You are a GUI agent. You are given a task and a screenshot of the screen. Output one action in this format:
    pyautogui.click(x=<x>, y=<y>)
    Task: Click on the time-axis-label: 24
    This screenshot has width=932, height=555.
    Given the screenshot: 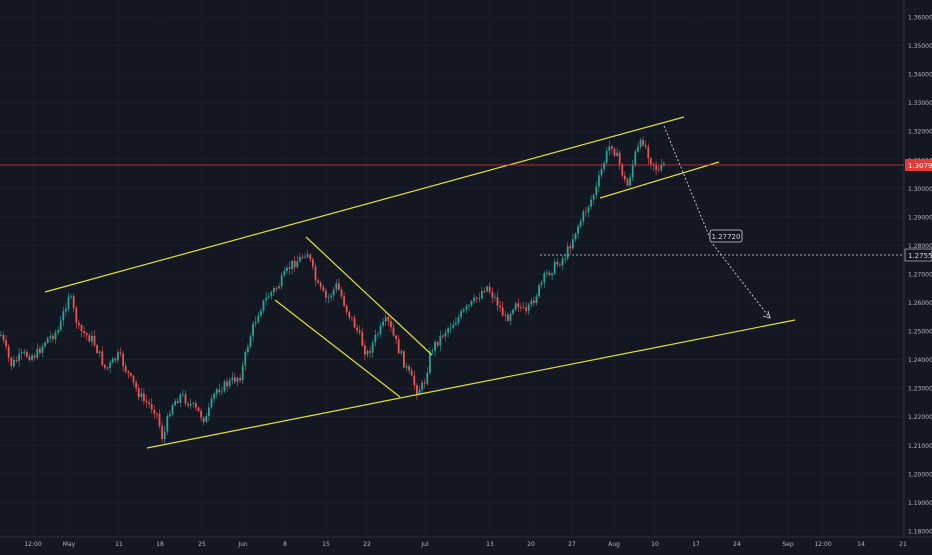 What is the action you would take?
    pyautogui.click(x=737, y=544)
    